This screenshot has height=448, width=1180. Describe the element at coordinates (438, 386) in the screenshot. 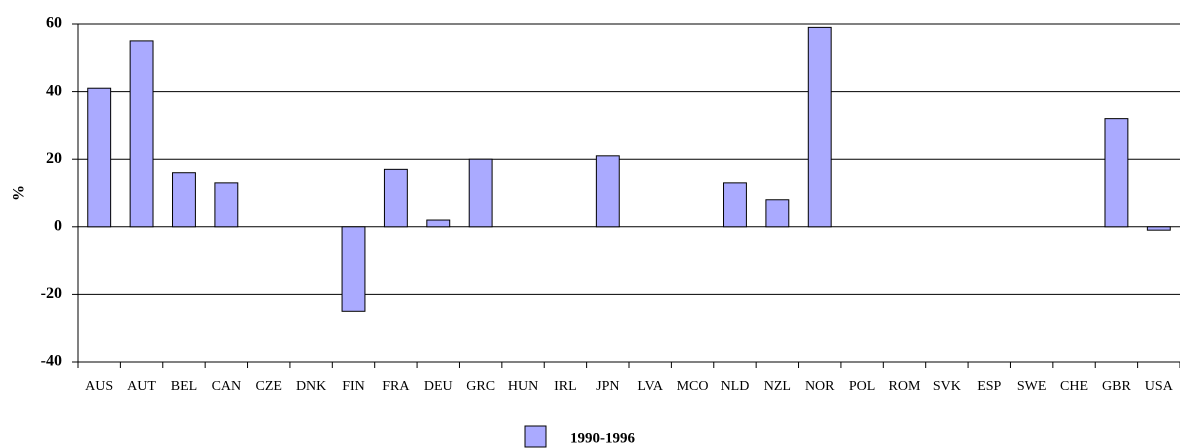

I see `x-tick-label: DEU` at that location.